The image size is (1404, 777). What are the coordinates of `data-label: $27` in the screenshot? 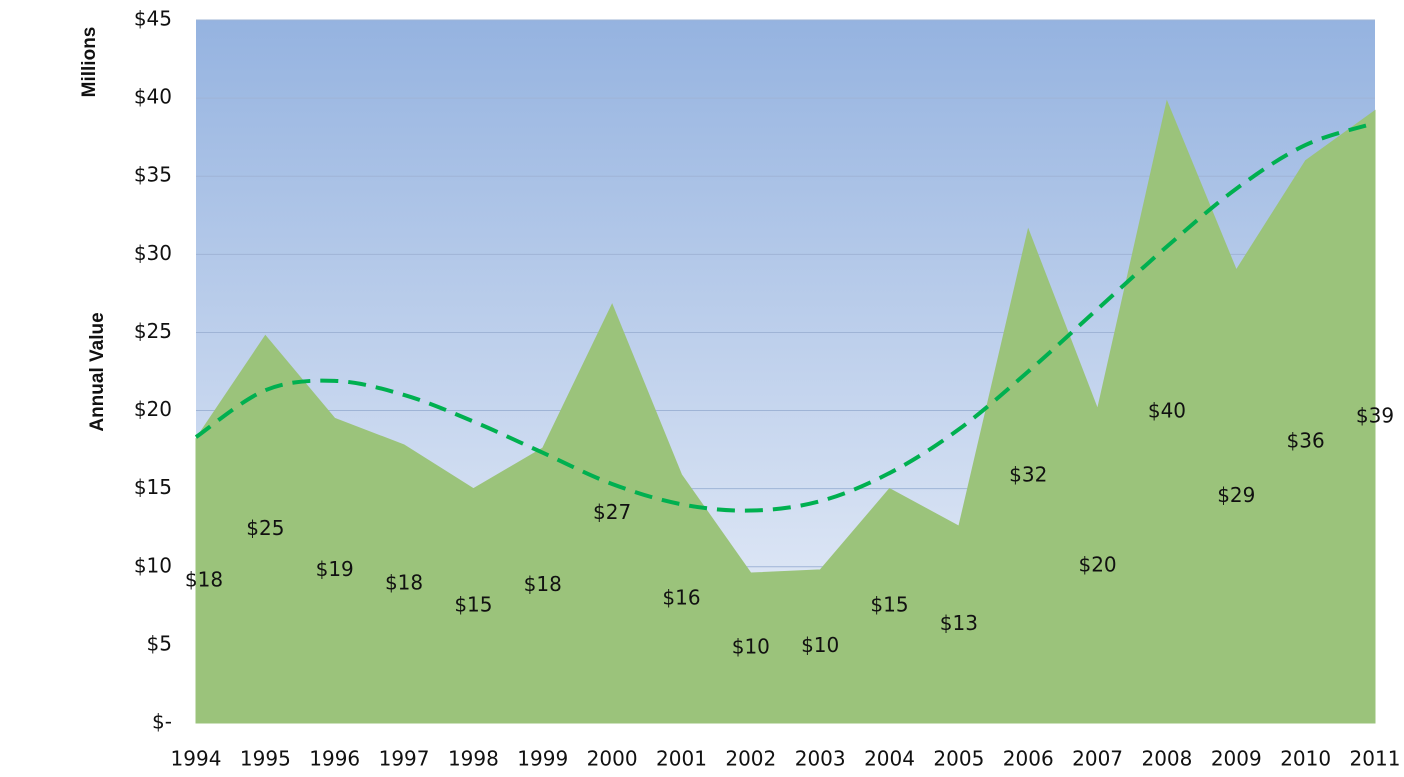 It's located at (612, 512).